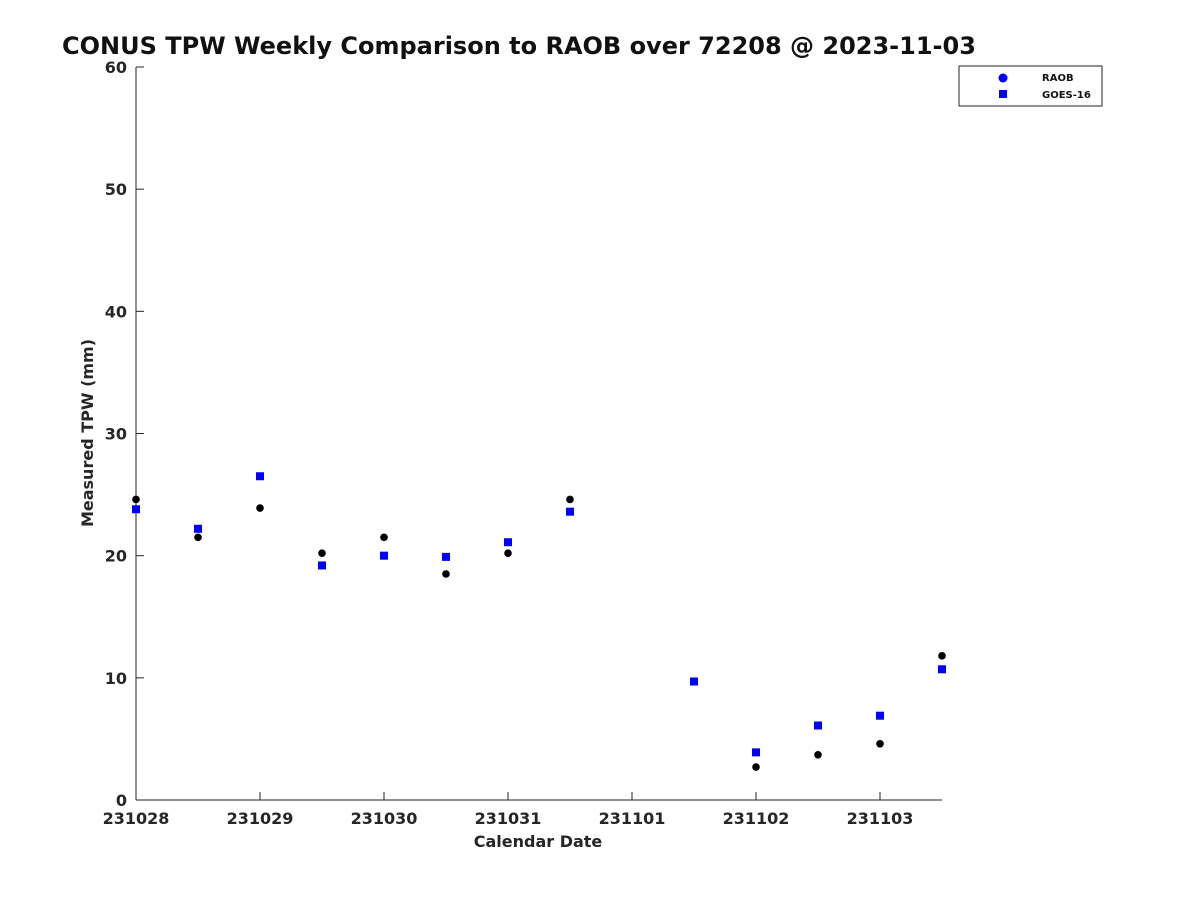 The width and height of the screenshot is (1200, 904). I want to click on y-tick-label: 30, so click(116, 434).